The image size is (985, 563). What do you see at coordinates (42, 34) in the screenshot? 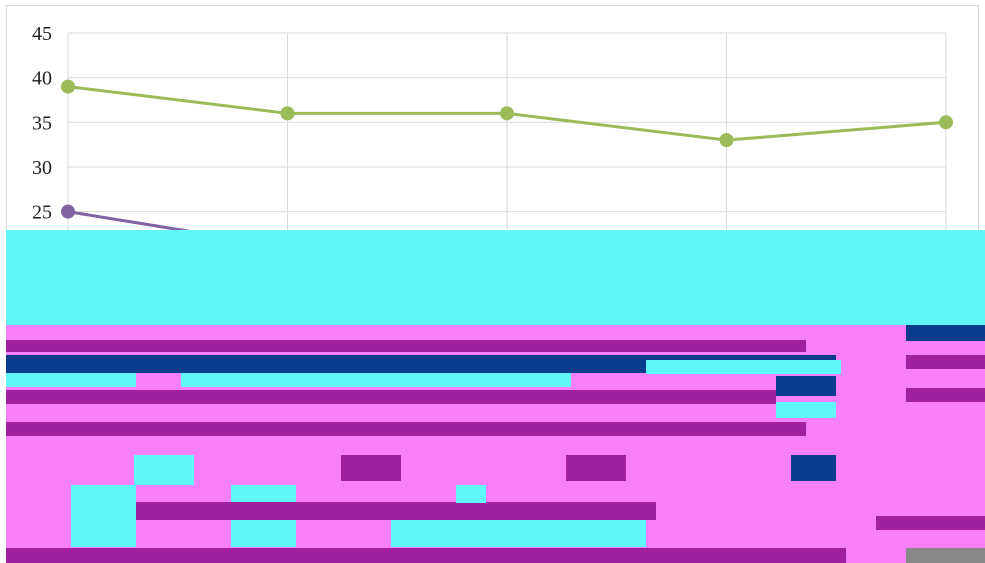
I see `y-tick-label: 45` at bounding box center [42, 34].